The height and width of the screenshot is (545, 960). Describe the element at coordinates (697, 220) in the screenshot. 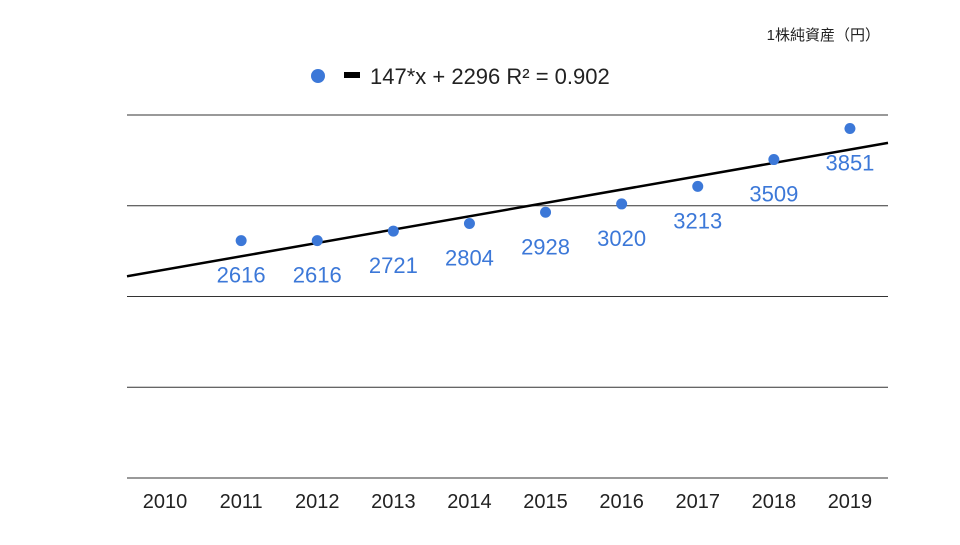

I see `data-label-2017: 3213` at that location.